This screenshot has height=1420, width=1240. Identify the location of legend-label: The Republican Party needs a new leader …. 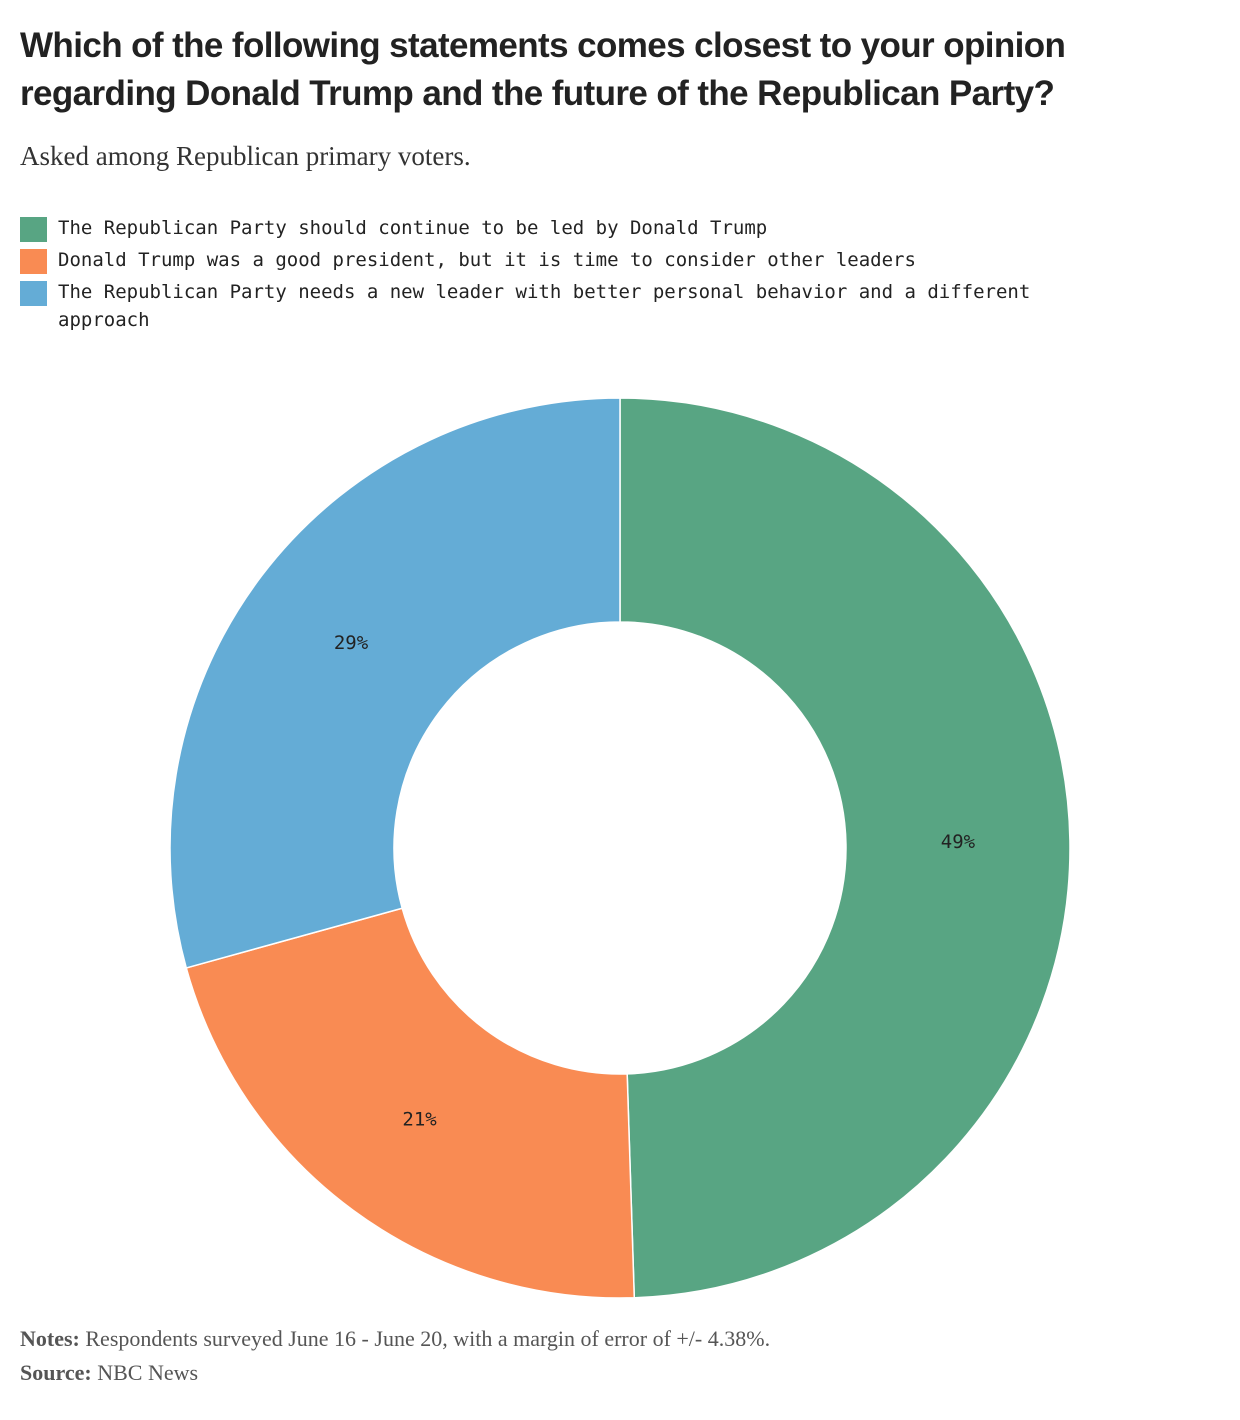
(544, 306).